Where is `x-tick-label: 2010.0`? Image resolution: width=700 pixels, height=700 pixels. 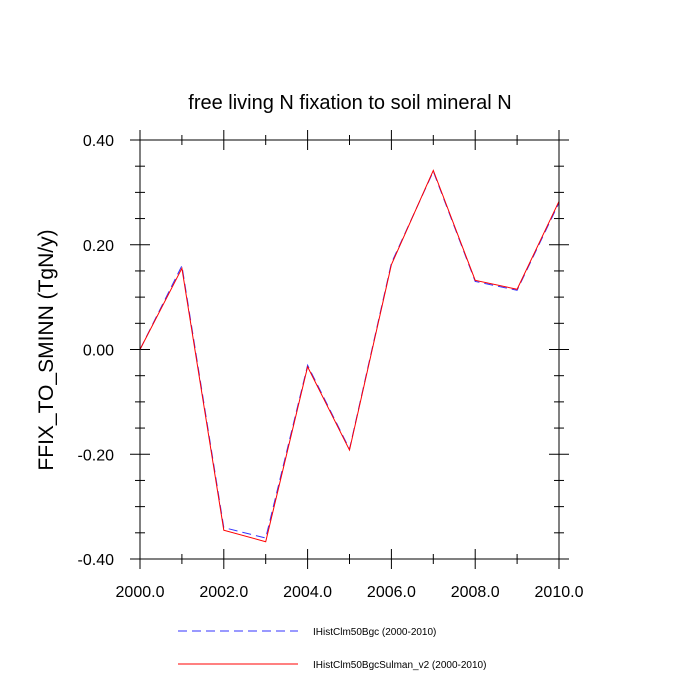 x-tick-label: 2010.0 is located at coordinates (559, 592).